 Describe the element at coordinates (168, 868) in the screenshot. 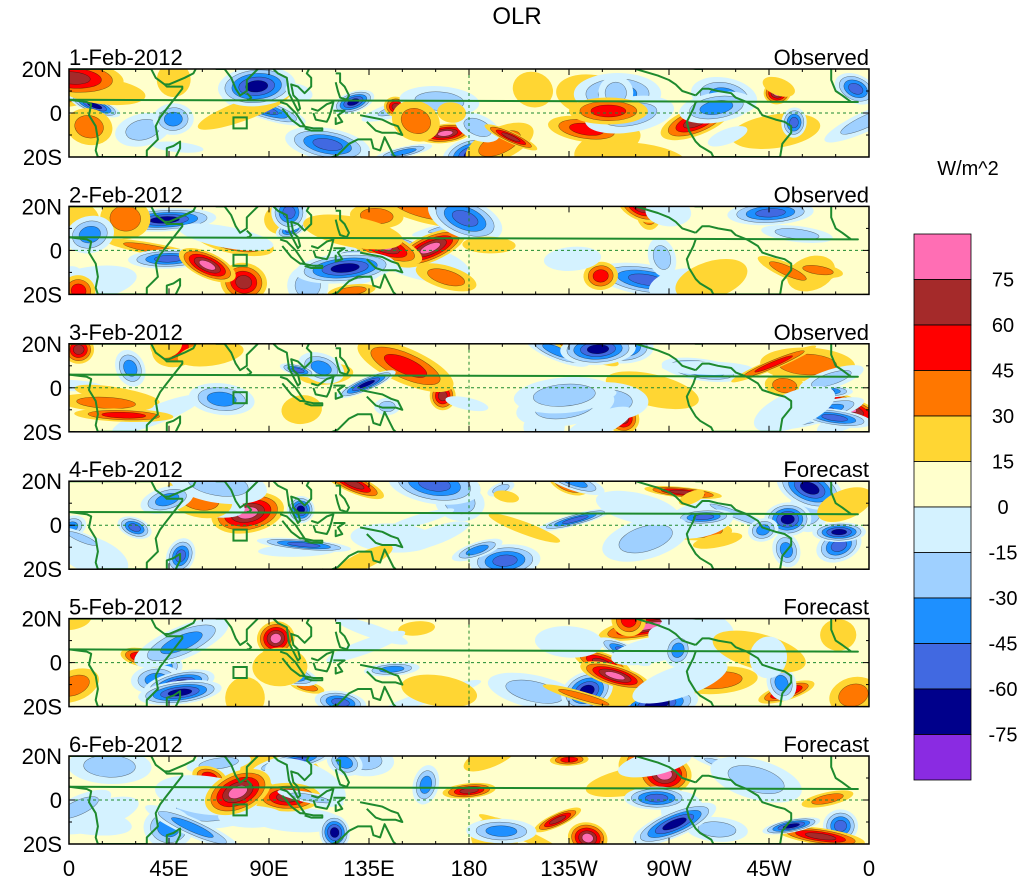

I see `x-tick-label: 45E` at that location.